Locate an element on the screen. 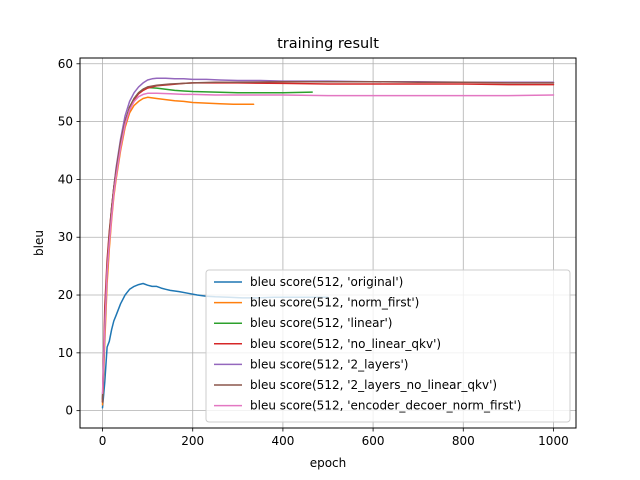 The image size is (640, 480). x-axis-ticks: 0 200 400 600 800 1000 is located at coordinates (334, 438).